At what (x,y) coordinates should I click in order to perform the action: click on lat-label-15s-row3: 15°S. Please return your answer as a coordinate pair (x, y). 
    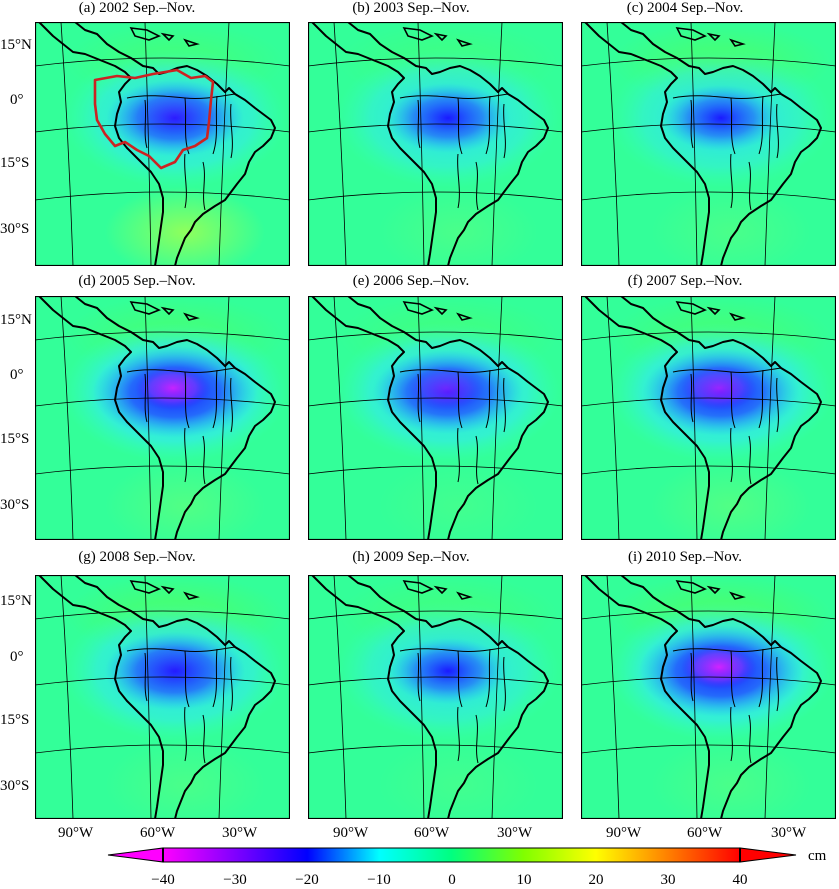
    Looking at the image, I should click on (15, 720).